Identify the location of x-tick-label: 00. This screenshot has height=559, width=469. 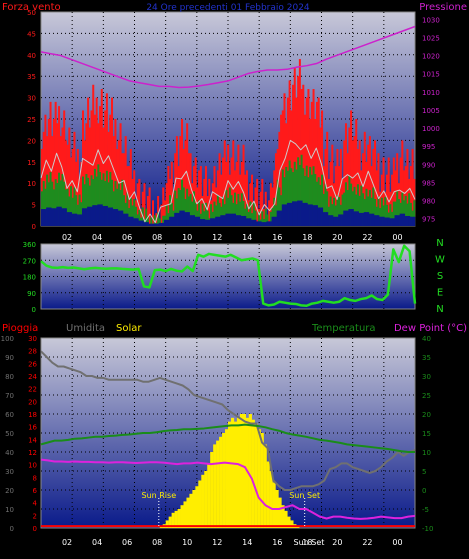
(397, 237).